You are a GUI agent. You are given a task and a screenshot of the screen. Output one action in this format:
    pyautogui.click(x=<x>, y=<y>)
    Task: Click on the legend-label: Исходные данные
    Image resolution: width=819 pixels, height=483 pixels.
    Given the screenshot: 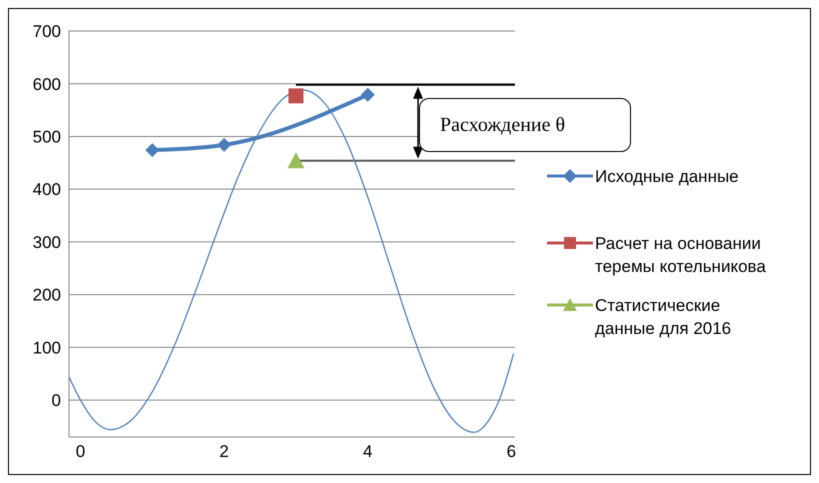 What is the action you would take?
    pyautogui.click(x=667, y=177)
    